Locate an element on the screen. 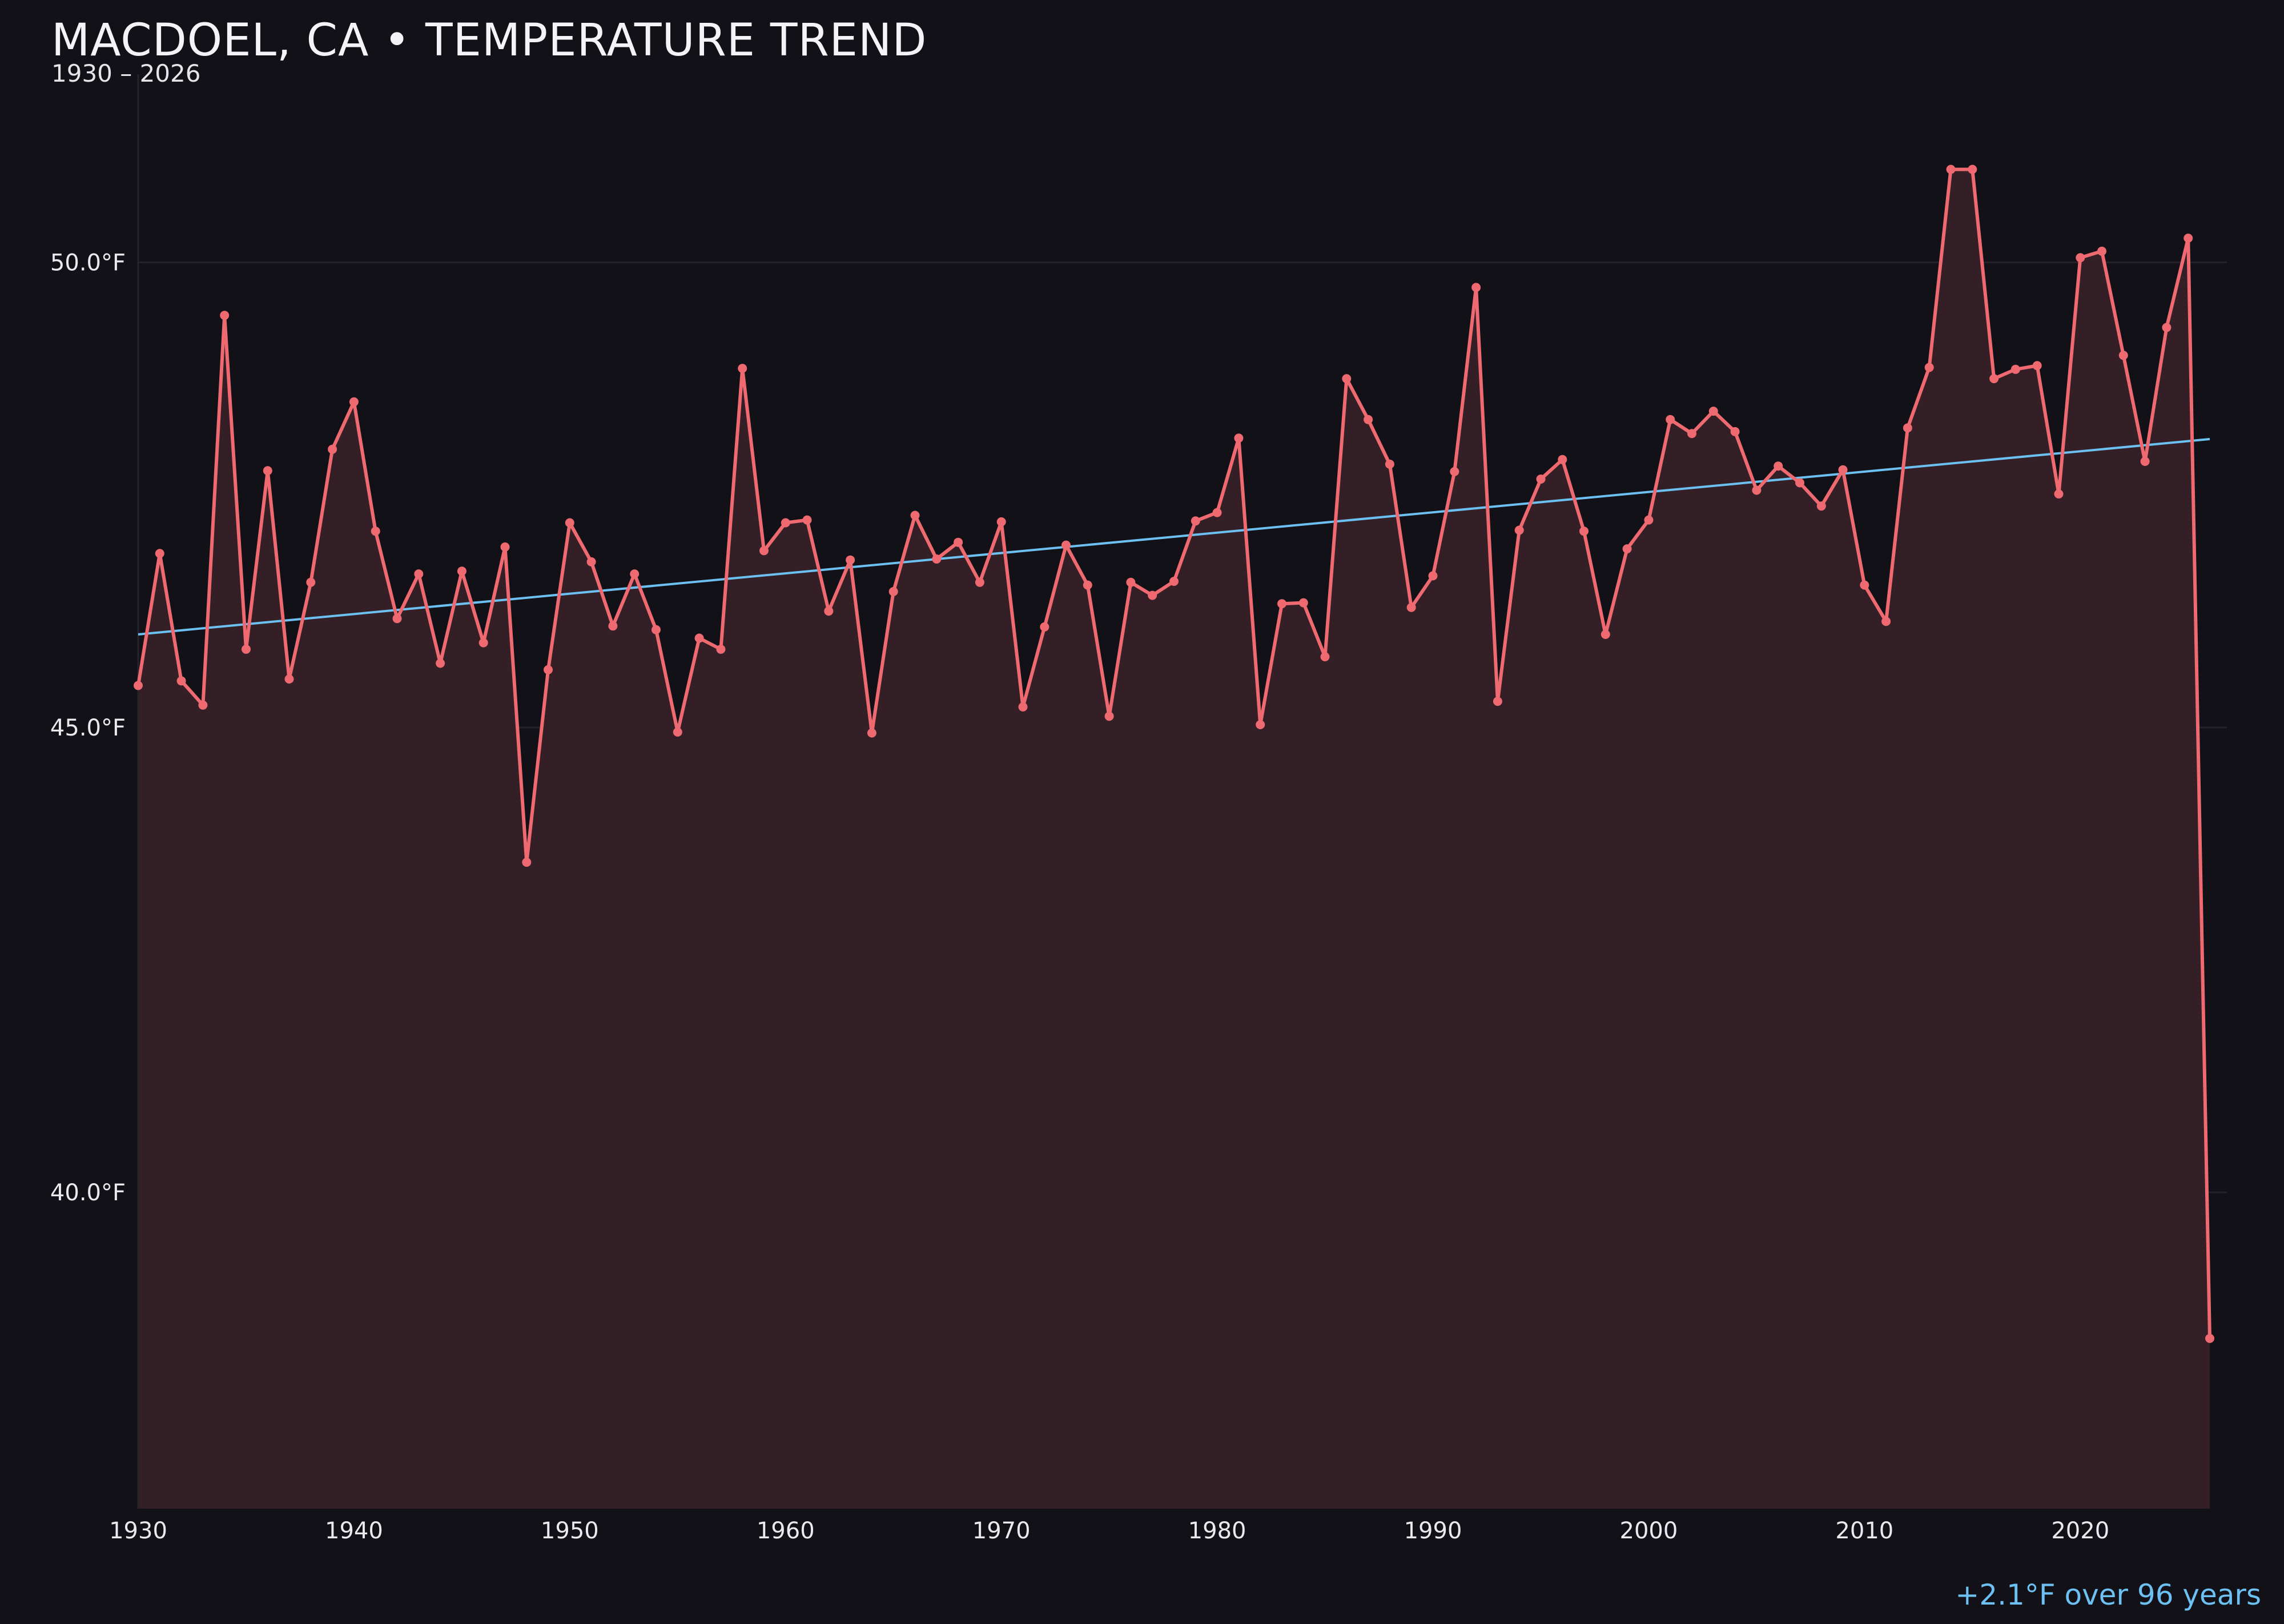 The image size is (2284, 1624). y-tick-label: 45.0°F is located at coordinates (88, 728).